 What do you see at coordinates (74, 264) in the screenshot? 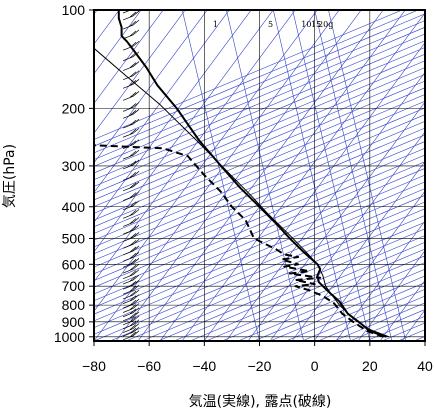
I see `y-tick-label: 600` at bounding box center [74, 264].